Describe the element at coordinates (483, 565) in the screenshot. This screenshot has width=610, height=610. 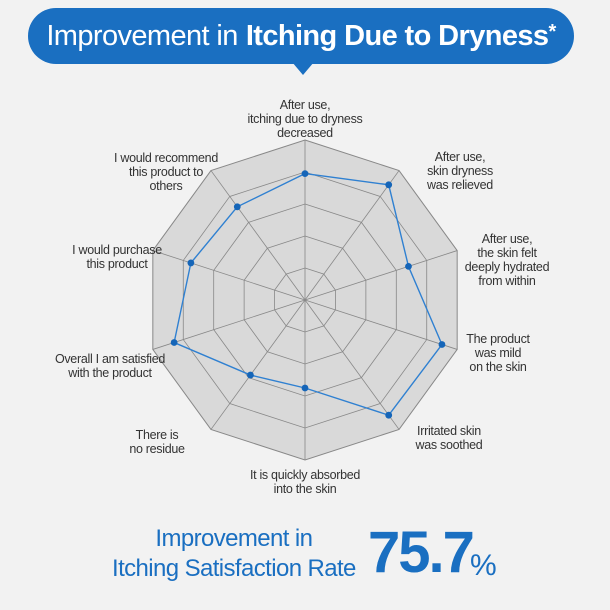
I see `summary-unit: %` at that location.